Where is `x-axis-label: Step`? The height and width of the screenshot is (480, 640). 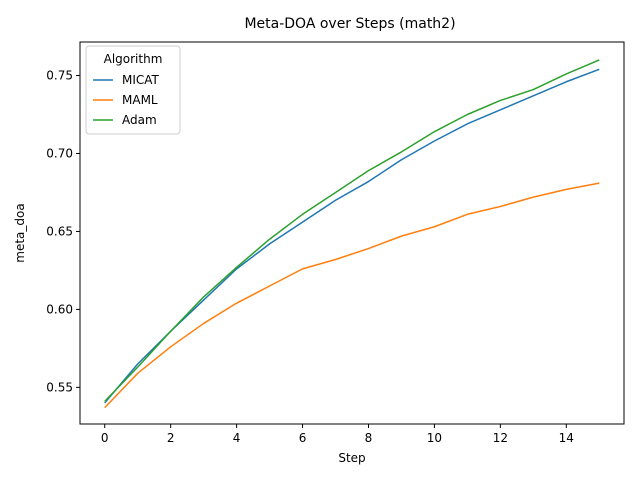 x-axis-label: Step is located at coordinates (351, 458).